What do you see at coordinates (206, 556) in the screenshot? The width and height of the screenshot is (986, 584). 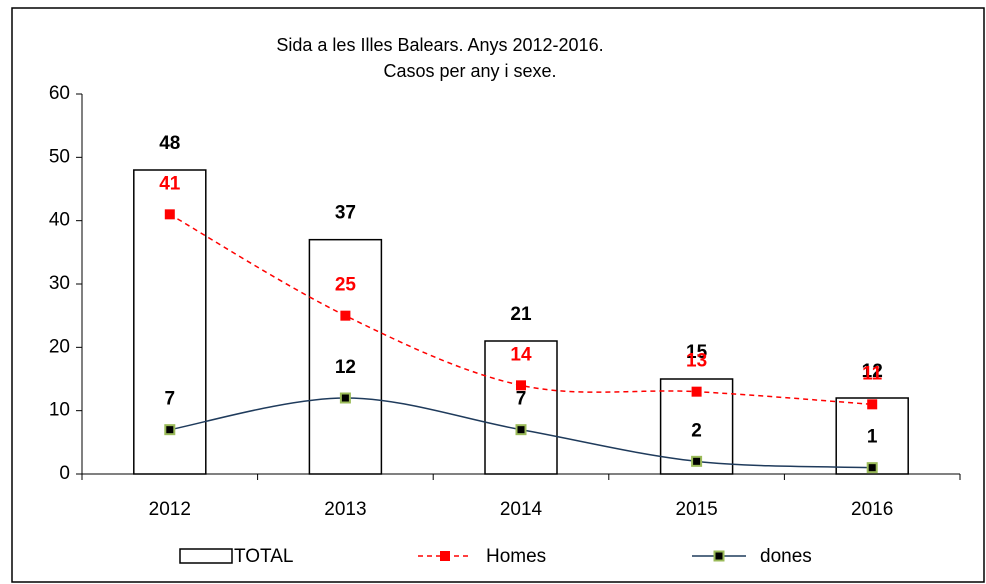 I see `legend-swatch` at bounding box center [206, 556].